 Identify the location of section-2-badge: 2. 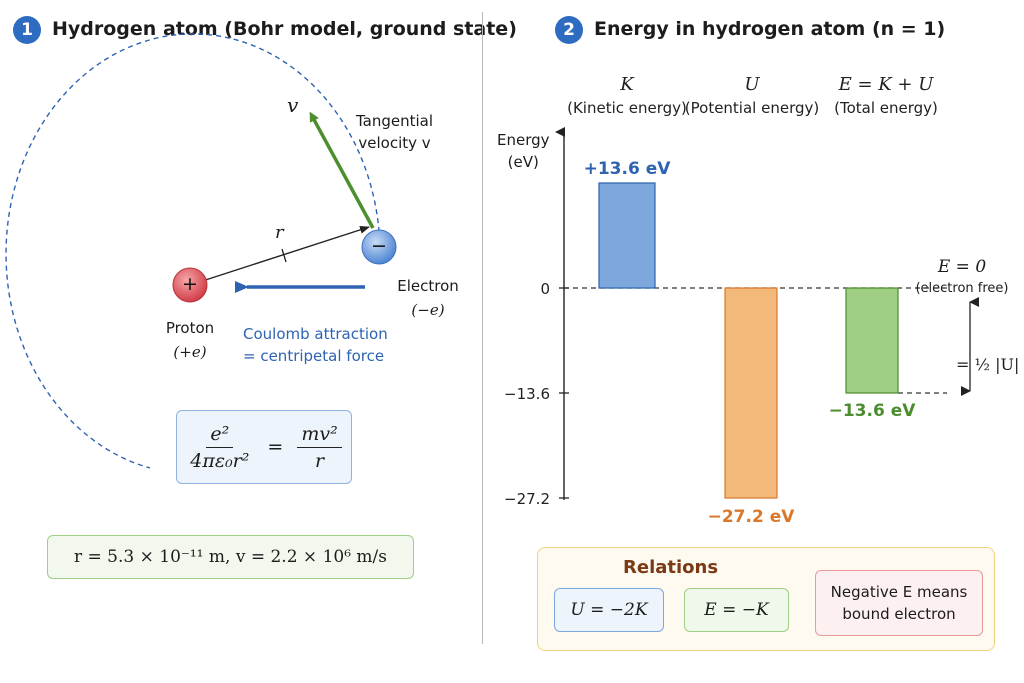
(569, 30).